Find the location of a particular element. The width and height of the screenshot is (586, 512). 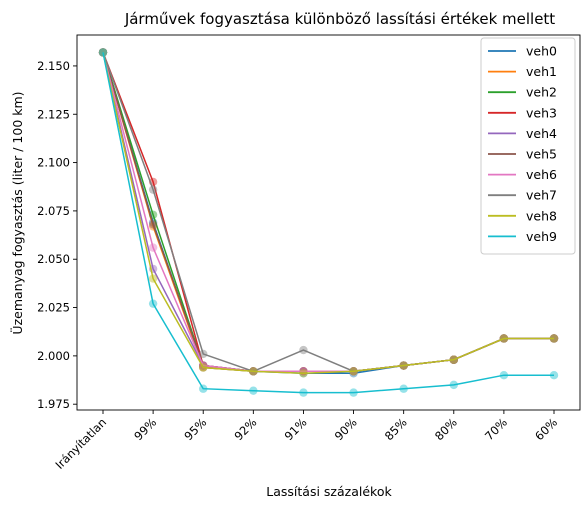

legend-label-veh1: veh1 is located at coordinates (541, 71).